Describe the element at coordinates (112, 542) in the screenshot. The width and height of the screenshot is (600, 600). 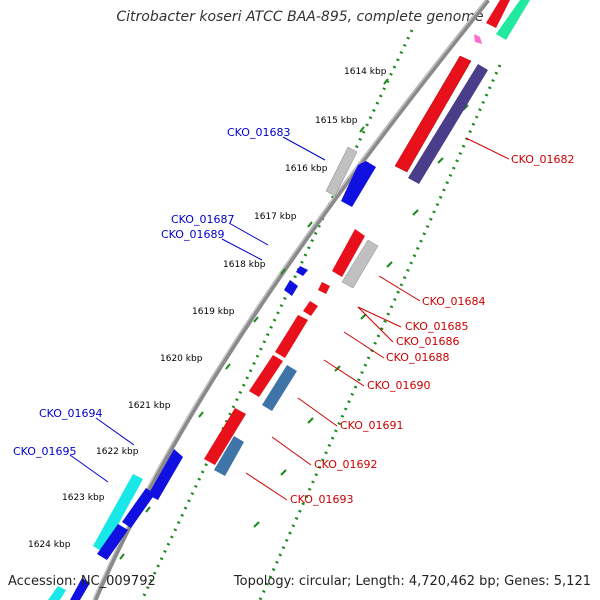
I see `gene-blue-1695b` at that location.